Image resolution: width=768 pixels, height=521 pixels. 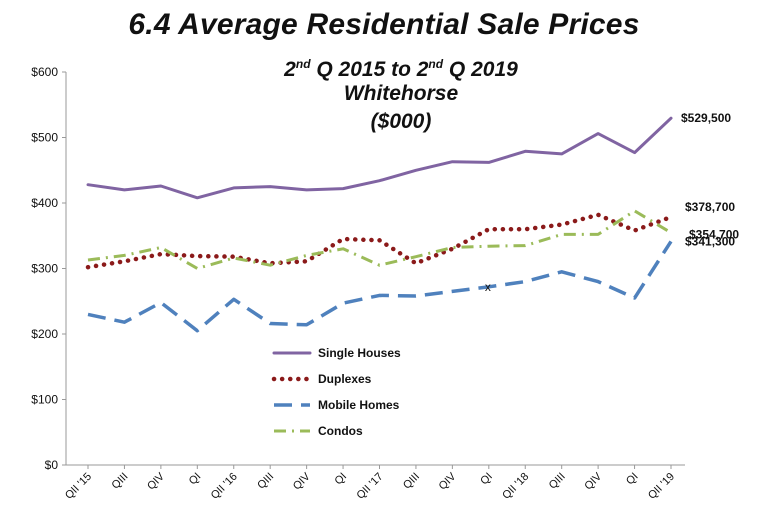 What do you see at coordinates (290, 69) in the screenshot?
I see `subtitle-range-start: 2` at bounding box center [290, 69].